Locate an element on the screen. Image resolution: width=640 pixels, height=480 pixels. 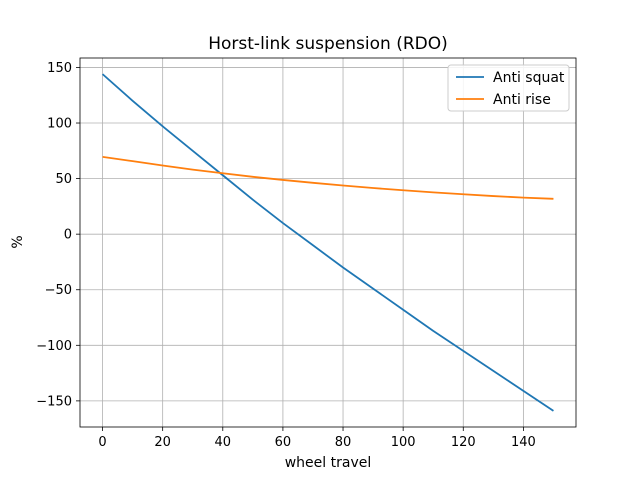
y-tick-label: −150 is located at coordinates (54, 401).